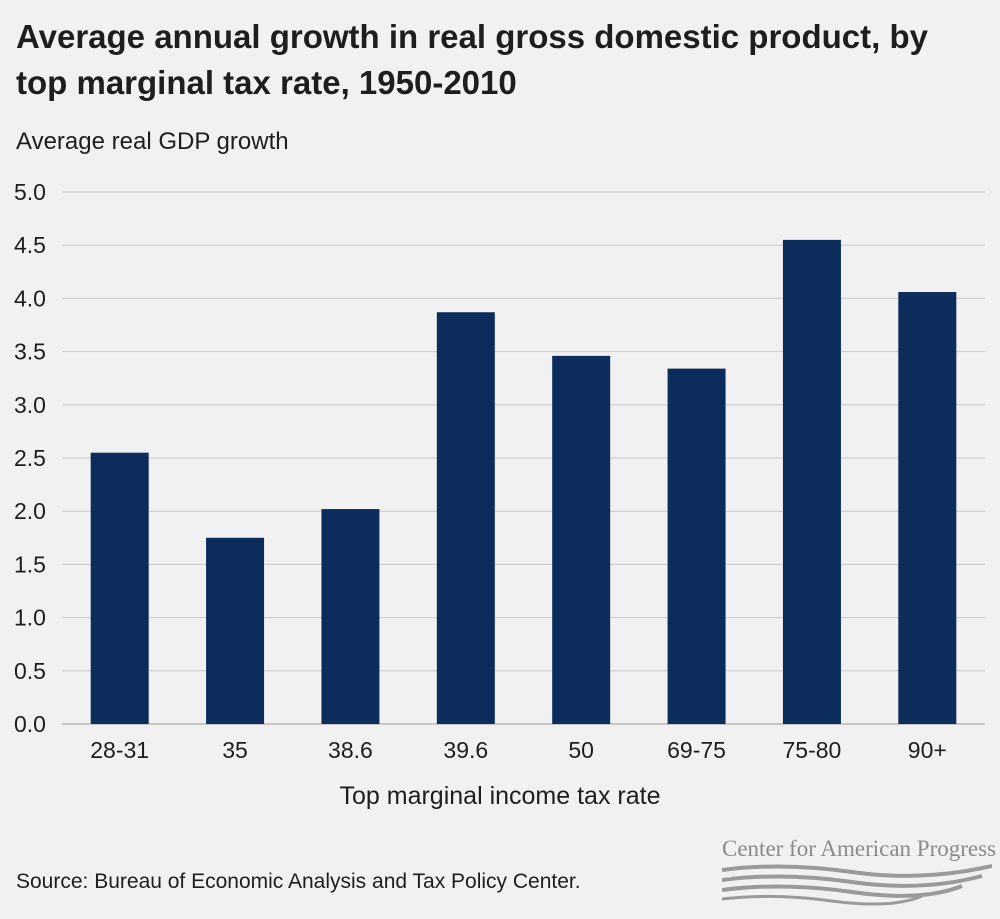  What do you see at coordinates (30, 724) in the screenshot?
I see `y-tick-label: 0.0` at bounding box center [30, 724].